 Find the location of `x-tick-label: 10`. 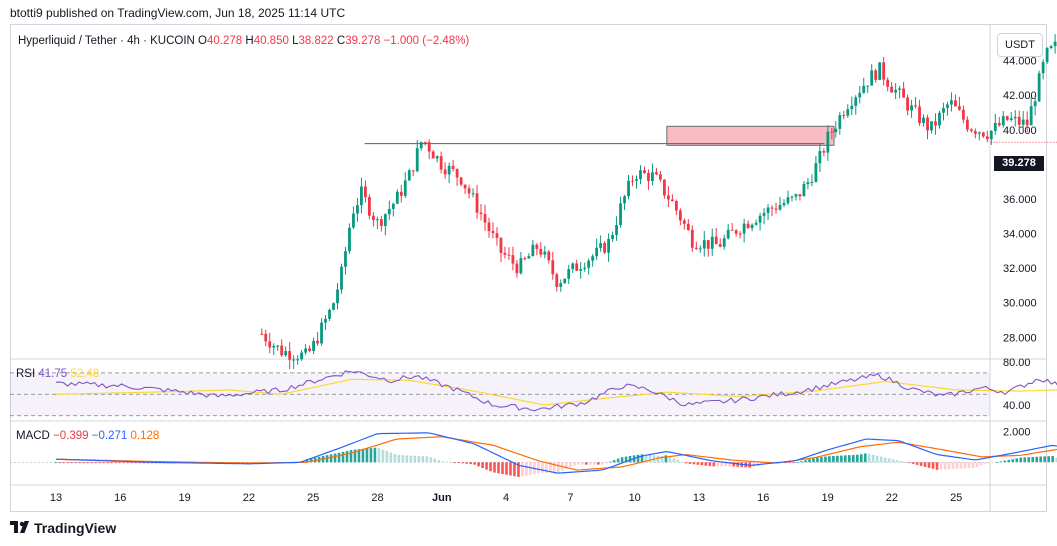

x-tick-label: 10 is located at coordinates (635, 498).